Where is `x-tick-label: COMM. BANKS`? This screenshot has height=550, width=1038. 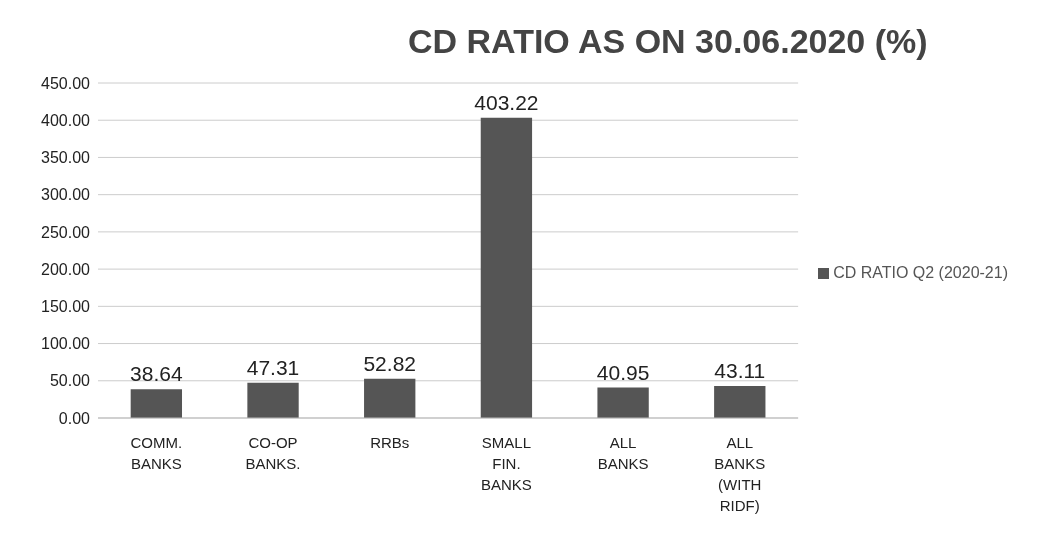 x-tick-label: COMM. BANKS is located at coordinates (156, 453).